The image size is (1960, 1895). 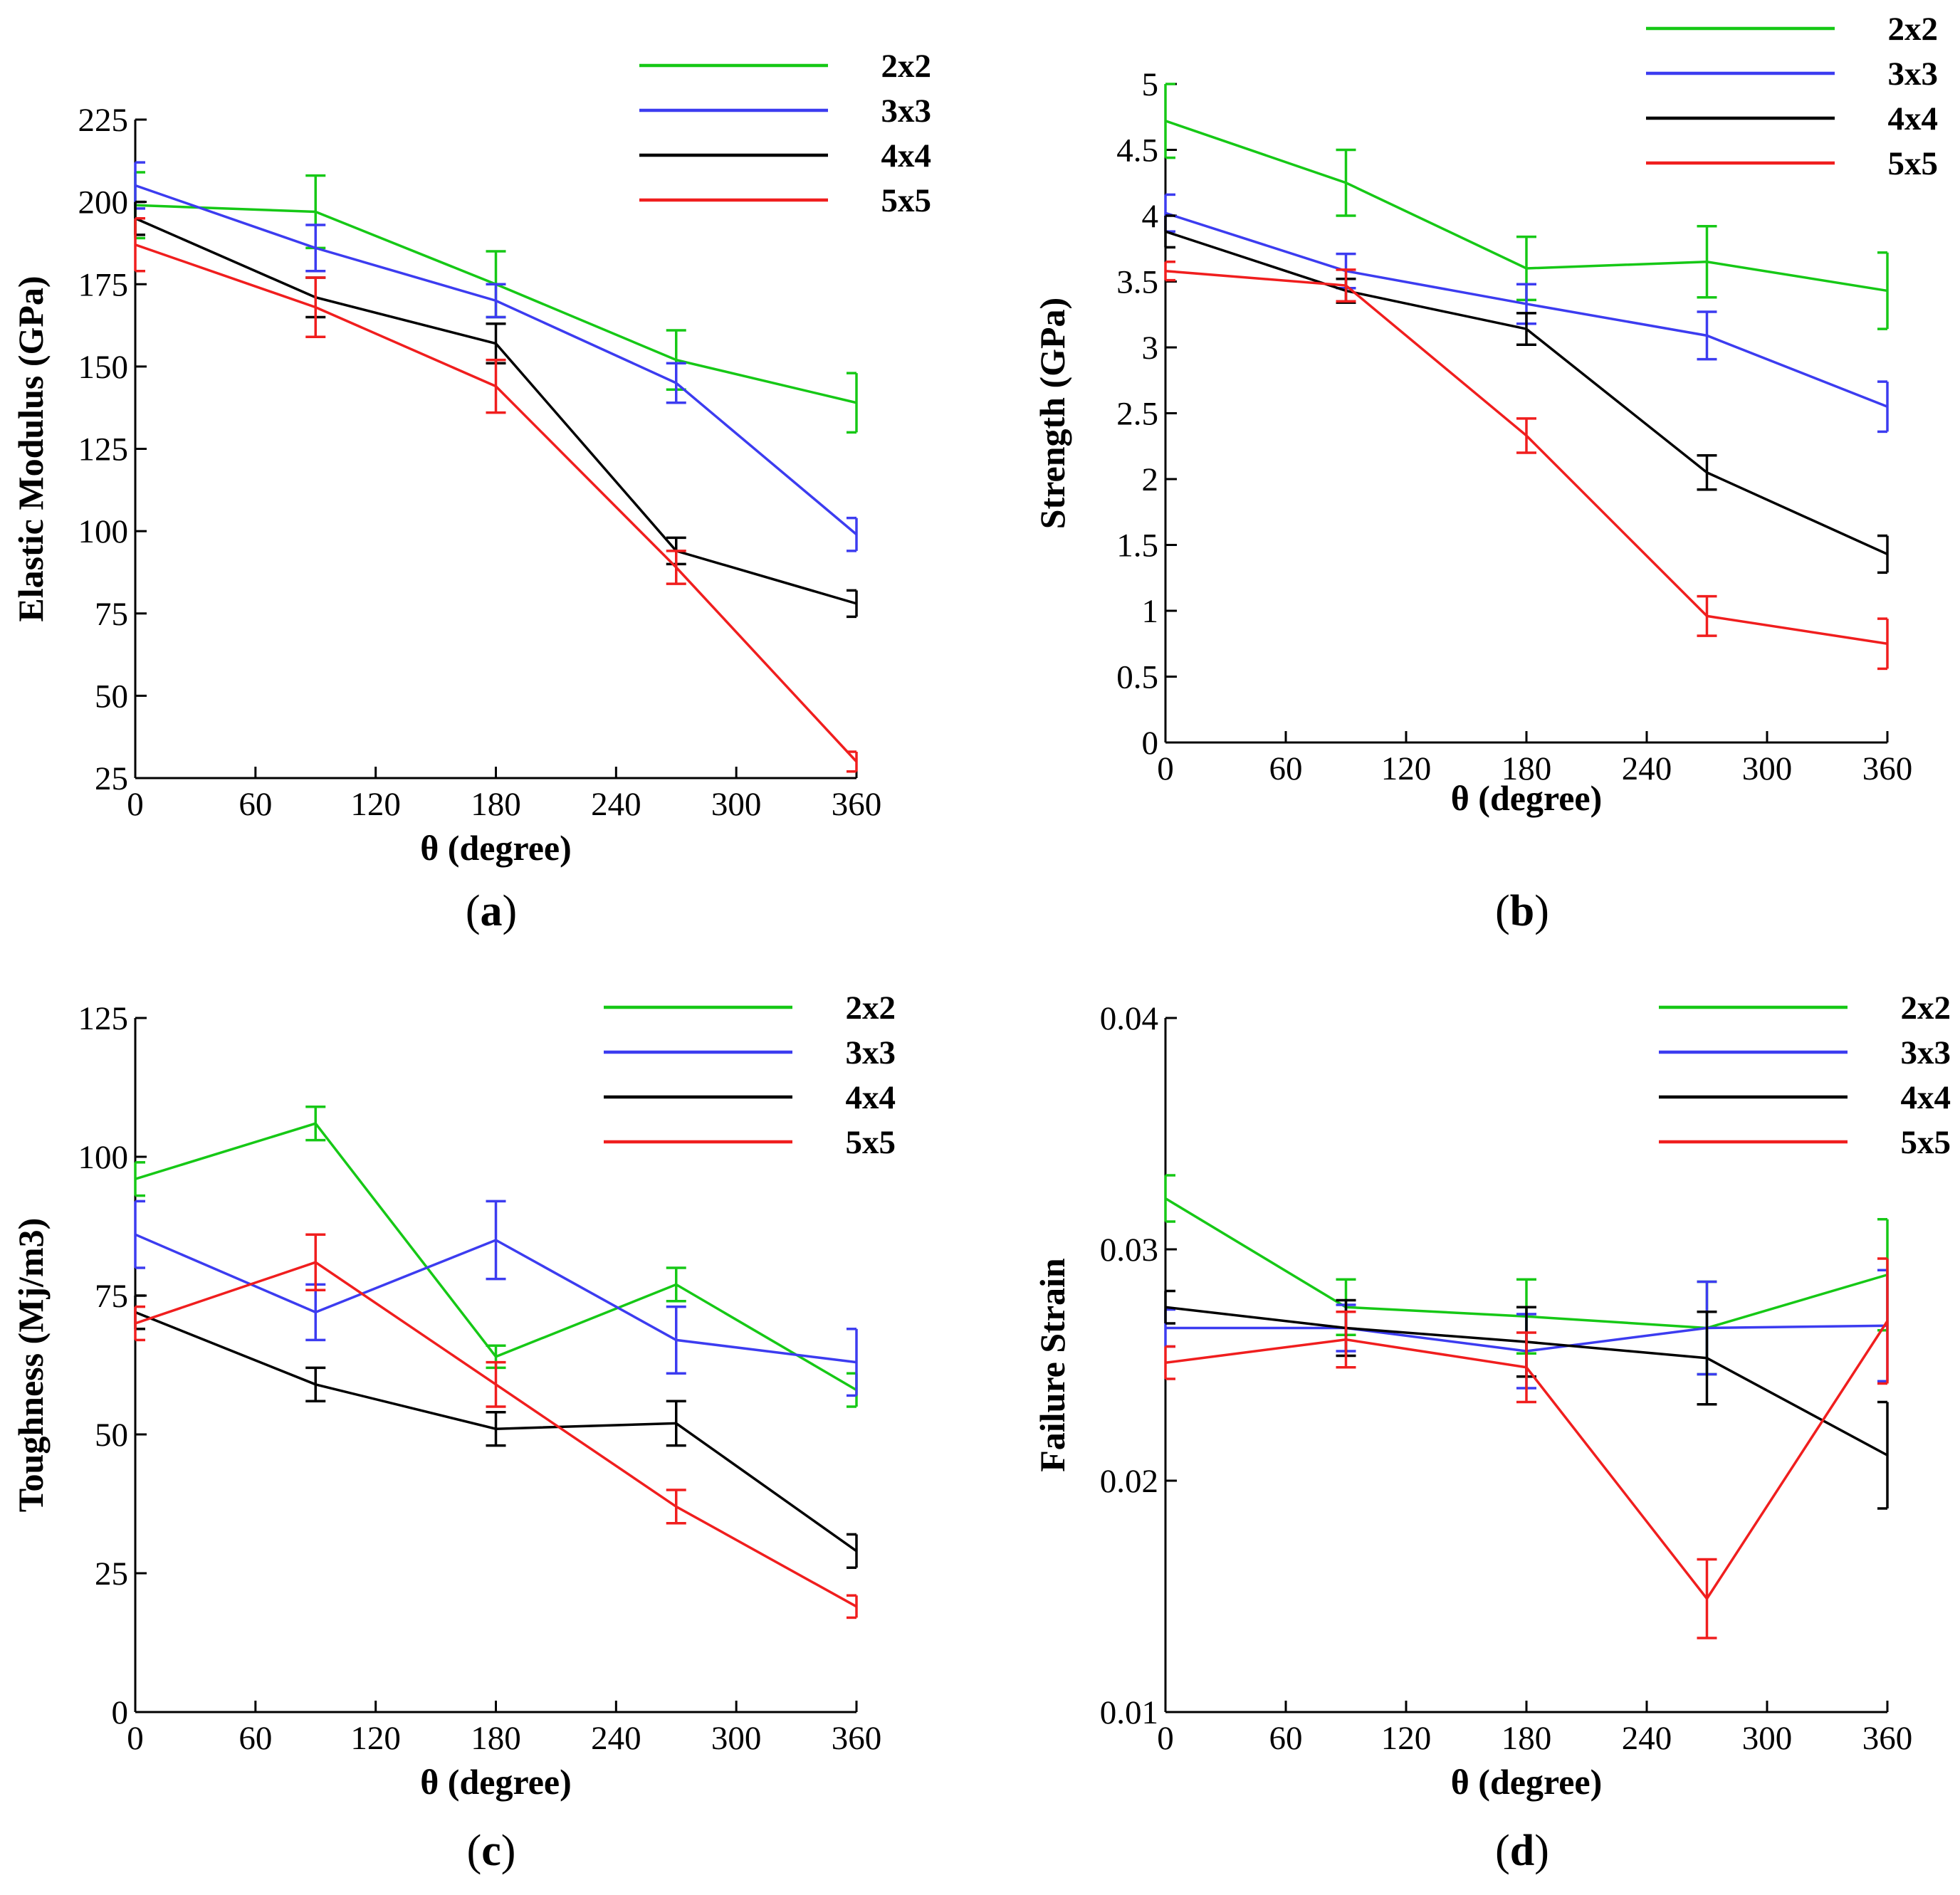 What do you see at coordinates (1129, 1250) in the screenshot?
I see `y-tick-label: 0.03` at bounding box center [1129, 1250].